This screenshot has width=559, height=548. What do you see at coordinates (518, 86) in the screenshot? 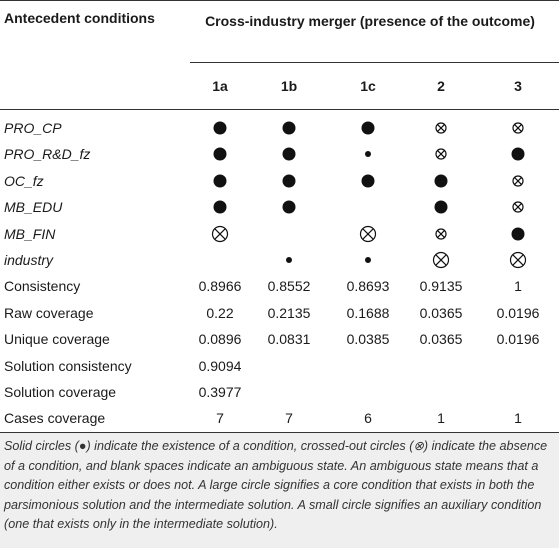
I see `column-header: 3` at bounding box center [518, 86].